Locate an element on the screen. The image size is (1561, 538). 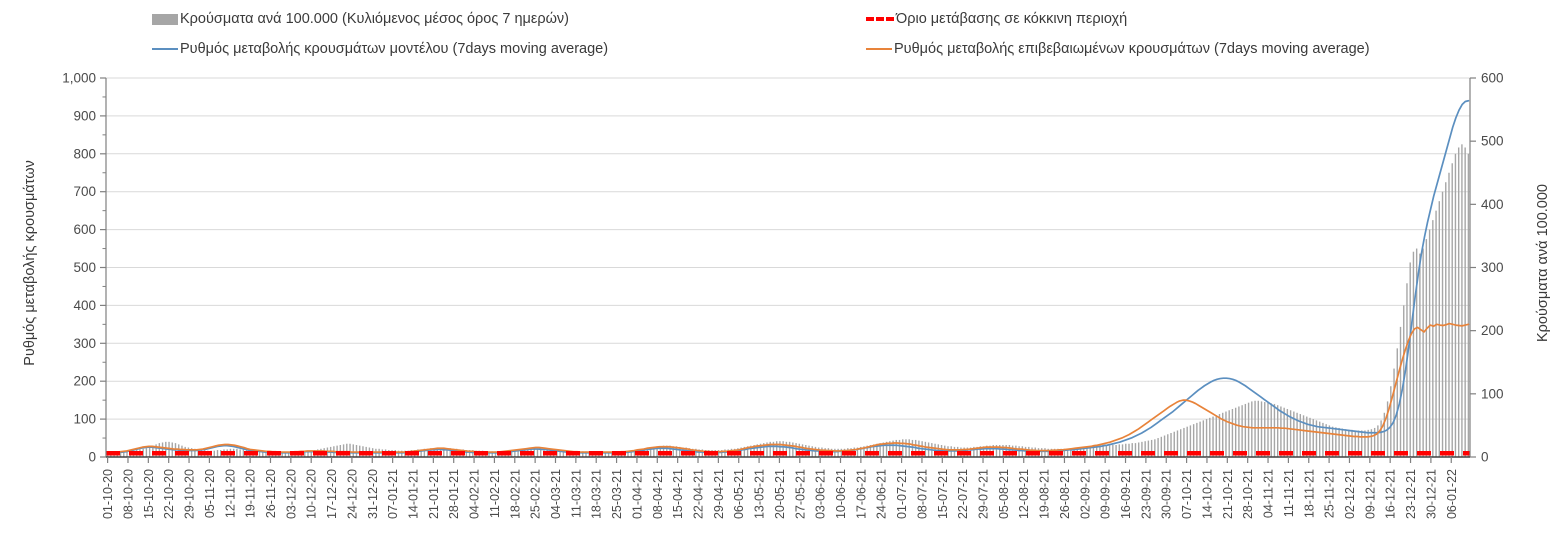
y-right-tick-label: 400 is located at coordinates (1492, 204).